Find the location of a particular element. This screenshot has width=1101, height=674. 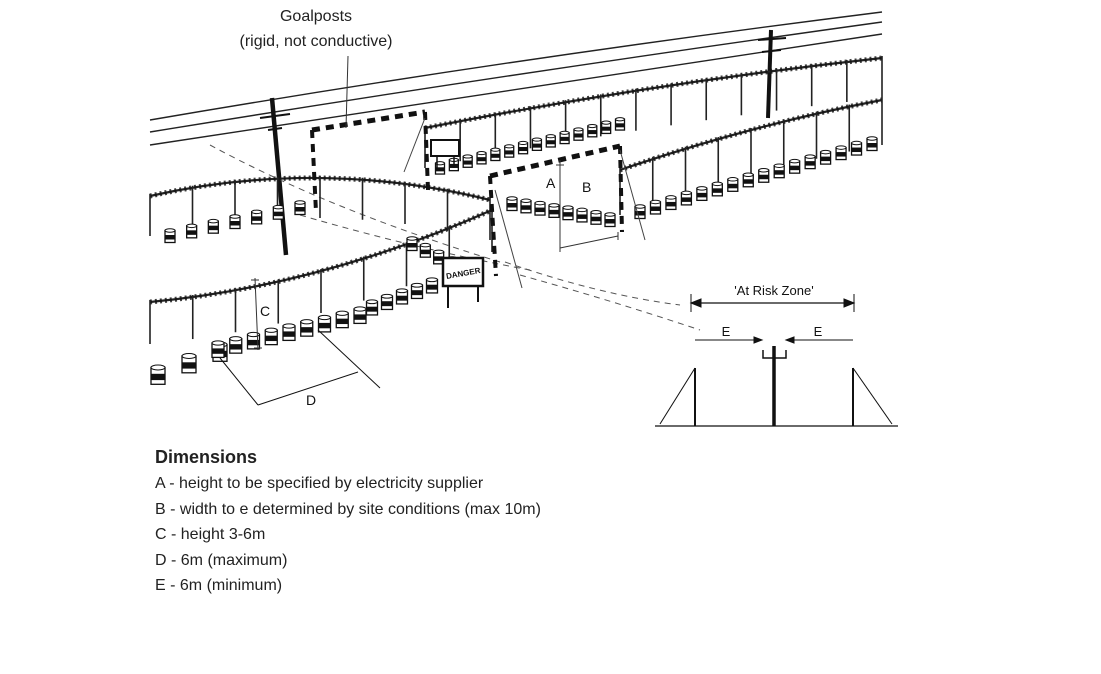

risk-zone-e-right: E is located at coordinates (818, 331).